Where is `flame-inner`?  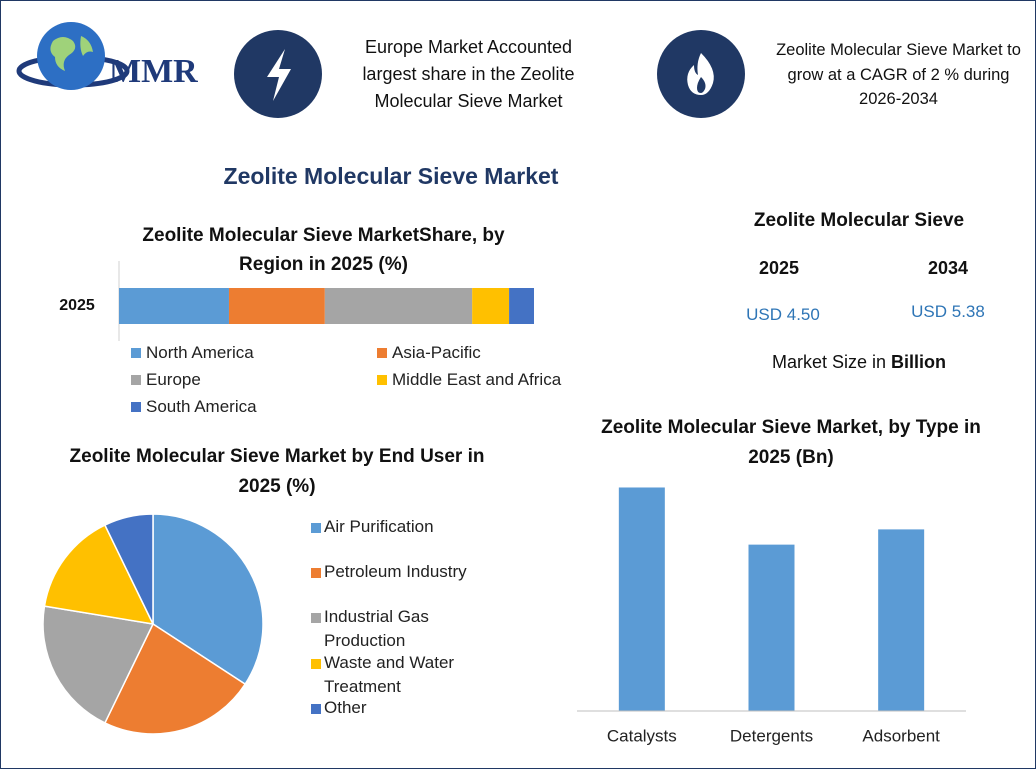
flame-inner is located at coordinates (701, 85).